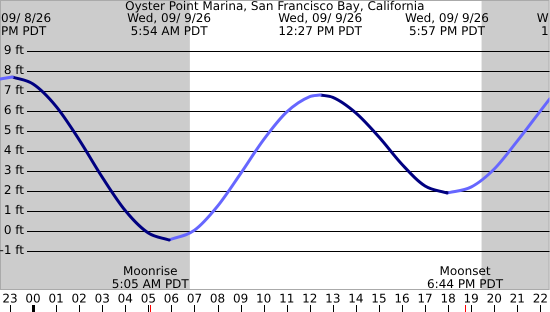  What do you see at coordinates (494, 298) in the screenshot?
I see `x-tick-label: 20` at bounding box center [494, 298].